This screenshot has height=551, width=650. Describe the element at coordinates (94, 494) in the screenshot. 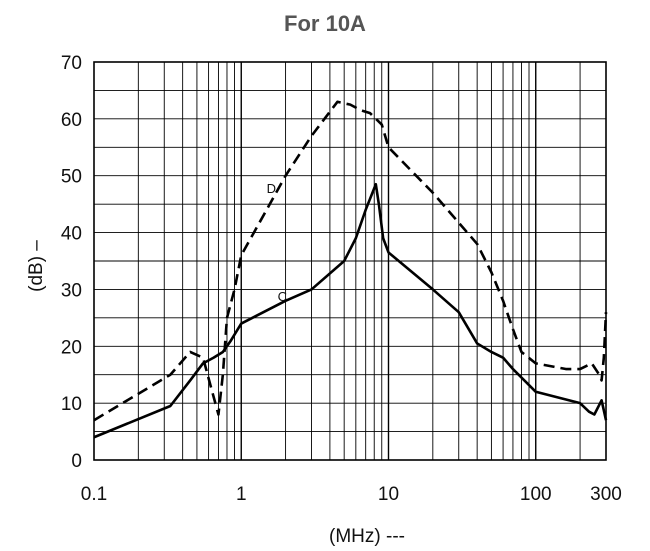

I see `x-tick-label: 0.1` at that location.